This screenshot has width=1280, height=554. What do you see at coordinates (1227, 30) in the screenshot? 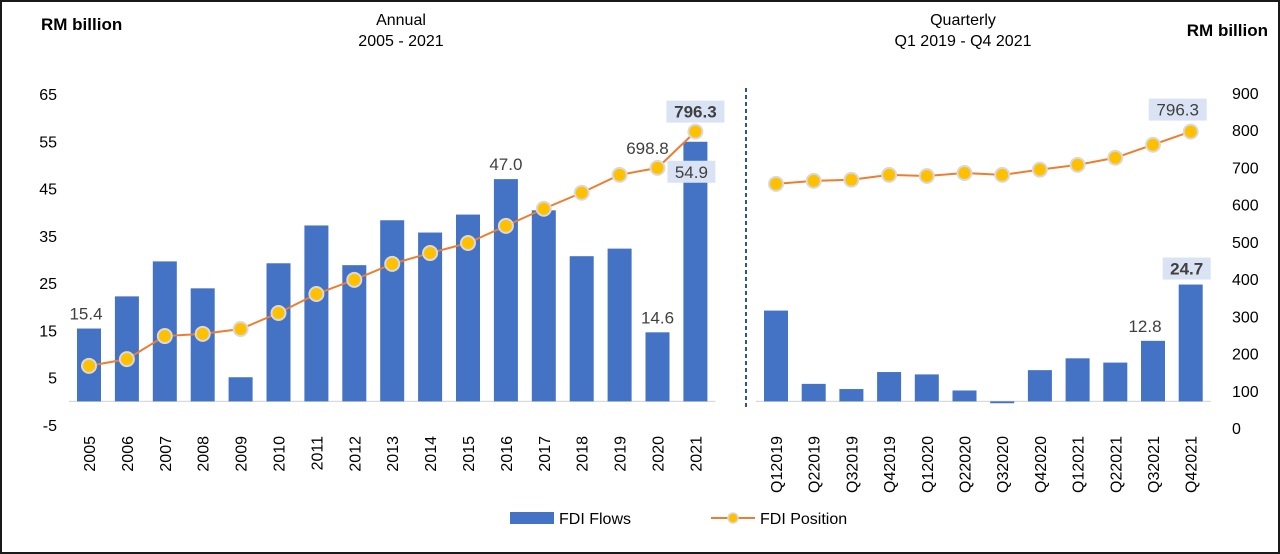
I see `right-axis-unit-label: RM billion` at bounding box center [1227, 30].